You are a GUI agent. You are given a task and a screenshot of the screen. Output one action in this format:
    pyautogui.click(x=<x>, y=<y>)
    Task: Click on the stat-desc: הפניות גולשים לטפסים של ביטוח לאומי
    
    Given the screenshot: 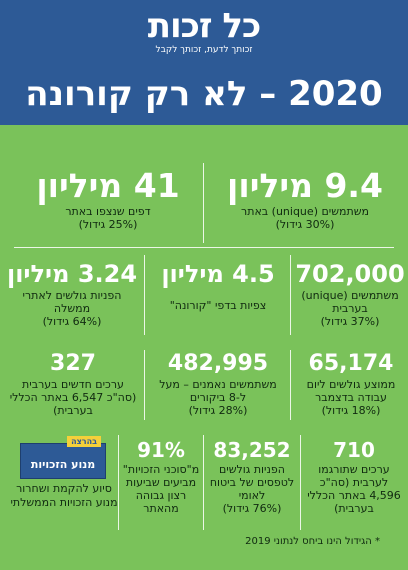 What is the action you would take?
    pyautogui.click(x=252, y=482)
    